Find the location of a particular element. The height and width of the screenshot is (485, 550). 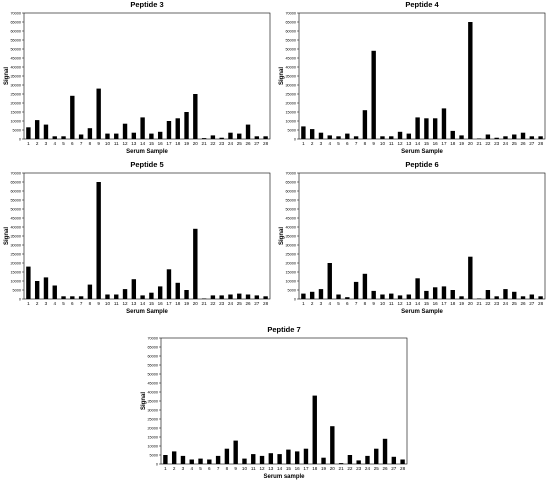

y-tick-label: 10000 is located at coordinates (290, 121).